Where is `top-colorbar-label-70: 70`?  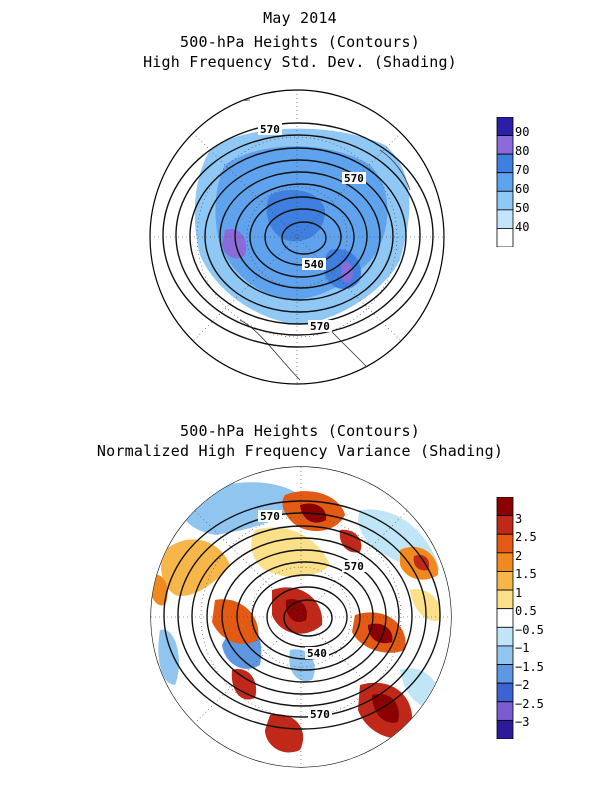
top-colorbar-label-70: 70 is located at coordinates (522, 170).